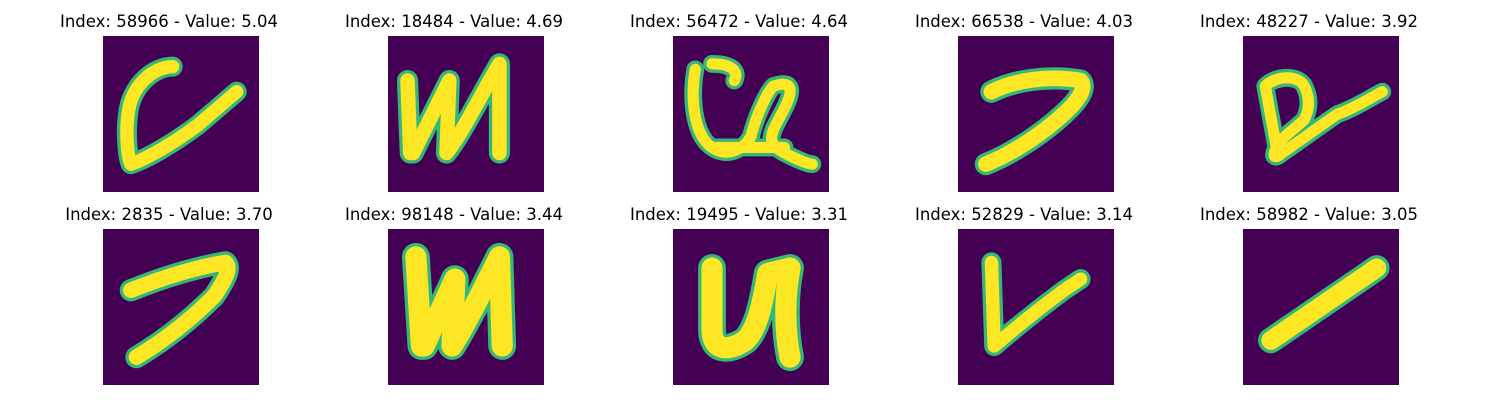  What do you see at coordinates (738, 214) in the screenshot?
I see `tile-title: Index: 19495 - Value: 3.31` at bounding box center [738, 214].